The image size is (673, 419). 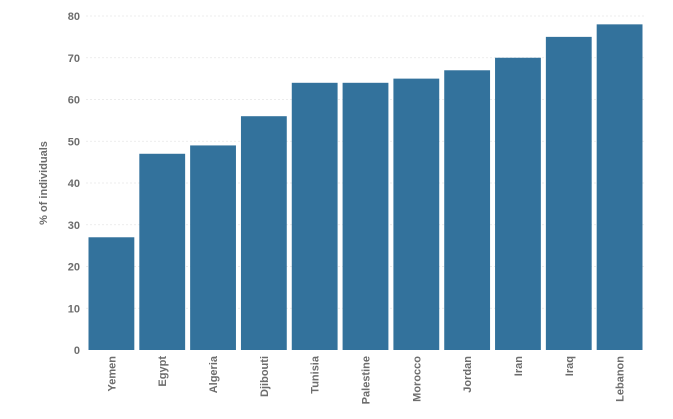 What do you see at coordinates (74, 268) in the screenshot?
I see `y-tick-label: 20` at bounding box center [74, 268].